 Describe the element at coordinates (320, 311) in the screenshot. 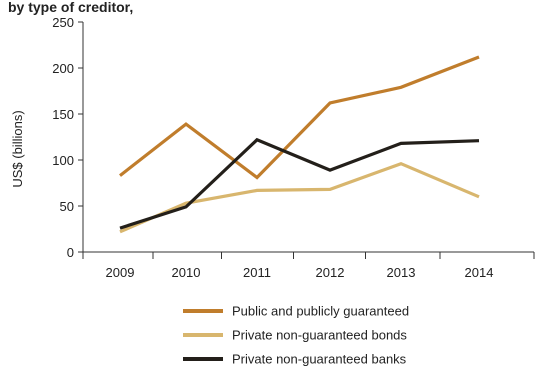

I see `legend-label: Public and publicly guaranteed` at that location.